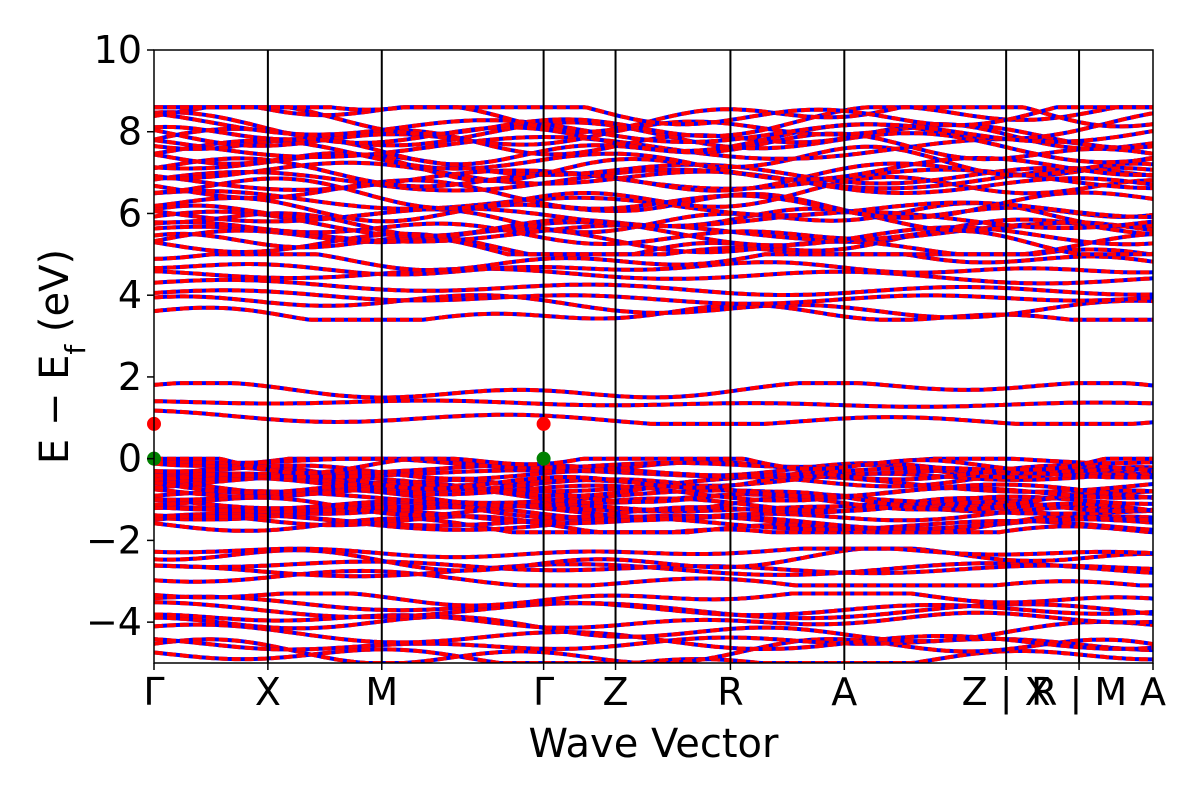 The width and height of the screenshot is (1200, 800). What do you see at coordinates (130, 459) in the screenshot?
I see `y-tick-label: 0` at bounding box center [130, 459].